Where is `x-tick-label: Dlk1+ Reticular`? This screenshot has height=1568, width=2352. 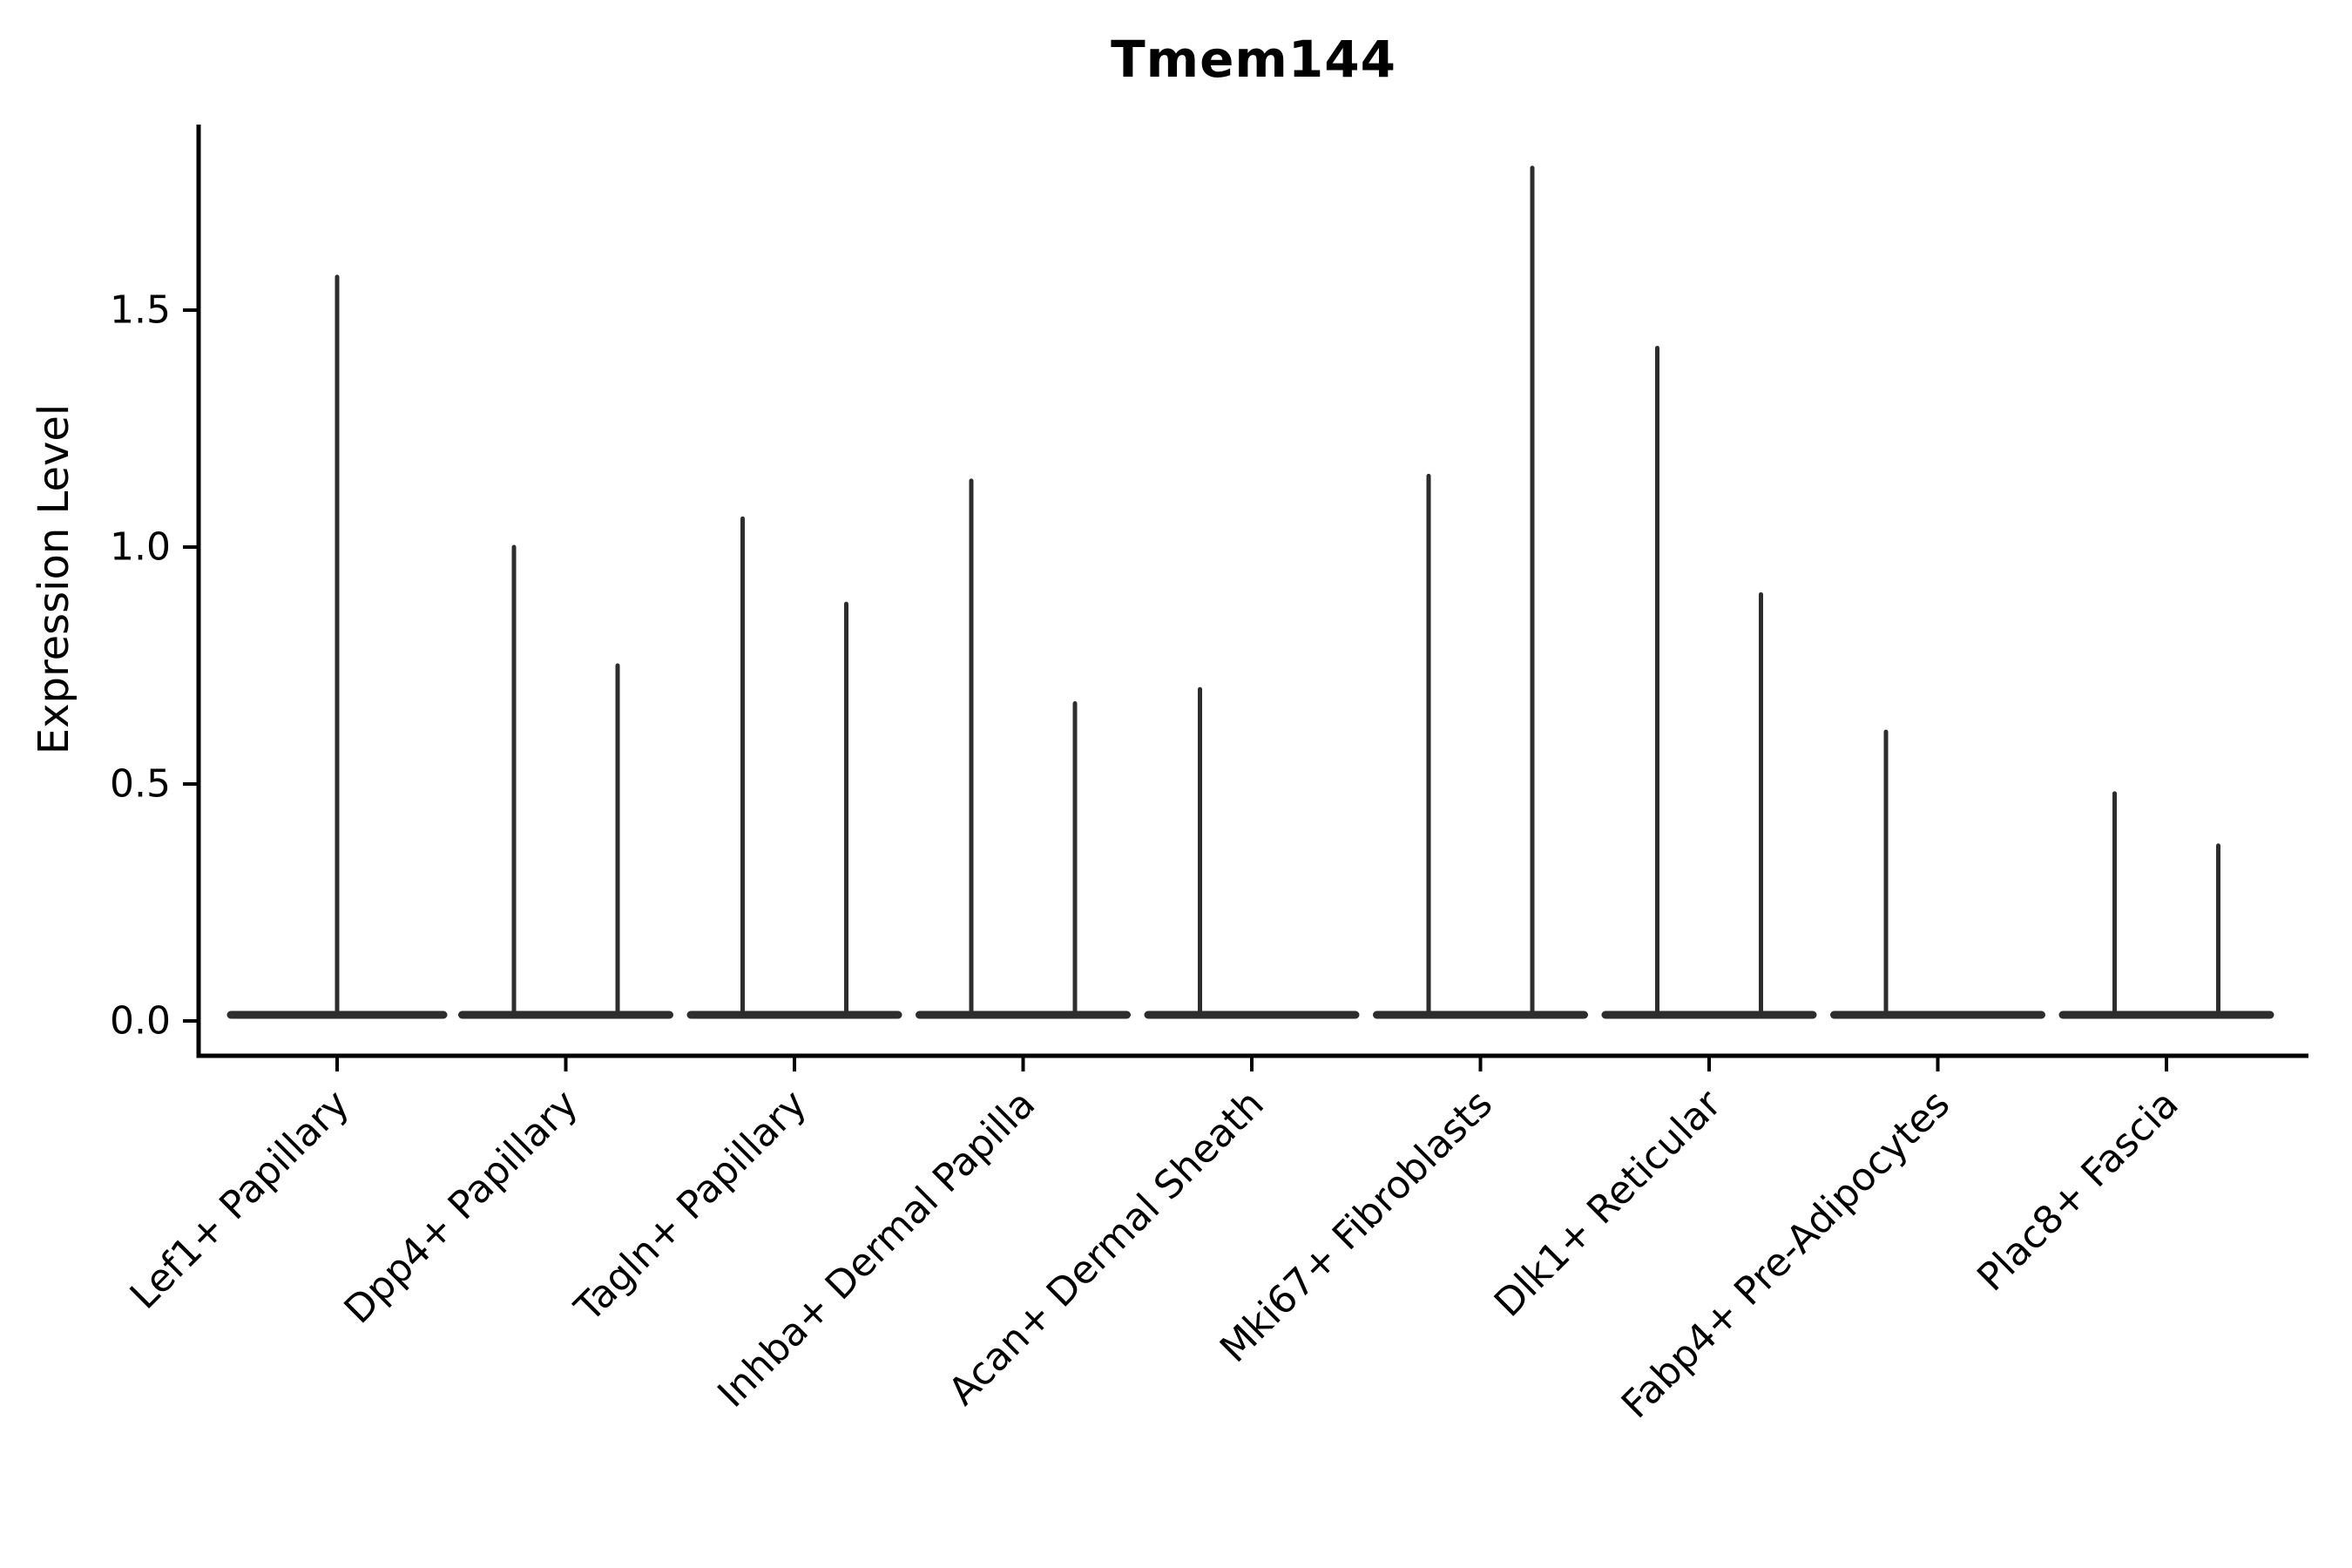
x-tick-label: Dlk1+ Reticular is located at coordinates (1608, 1203).